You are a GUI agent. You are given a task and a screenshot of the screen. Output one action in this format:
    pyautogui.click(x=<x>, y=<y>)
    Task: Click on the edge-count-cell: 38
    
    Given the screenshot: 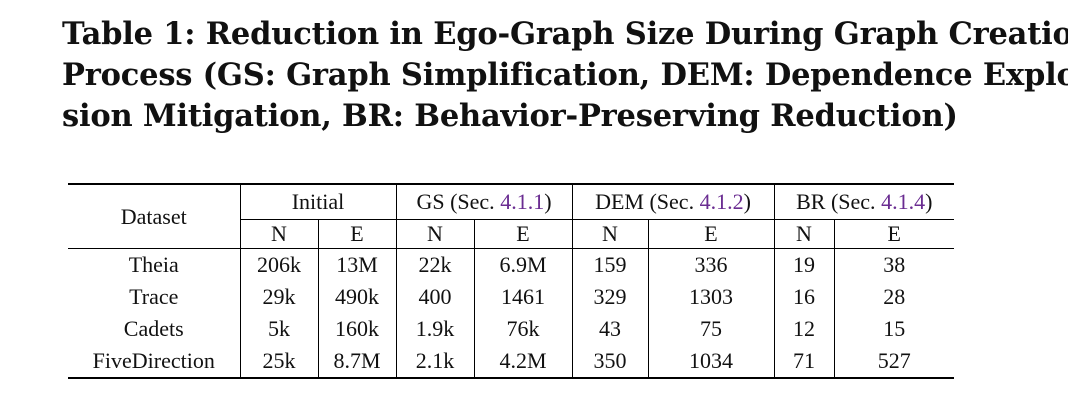 What is the action you would take?
    pyautogui.click(x=894, y=264)
    